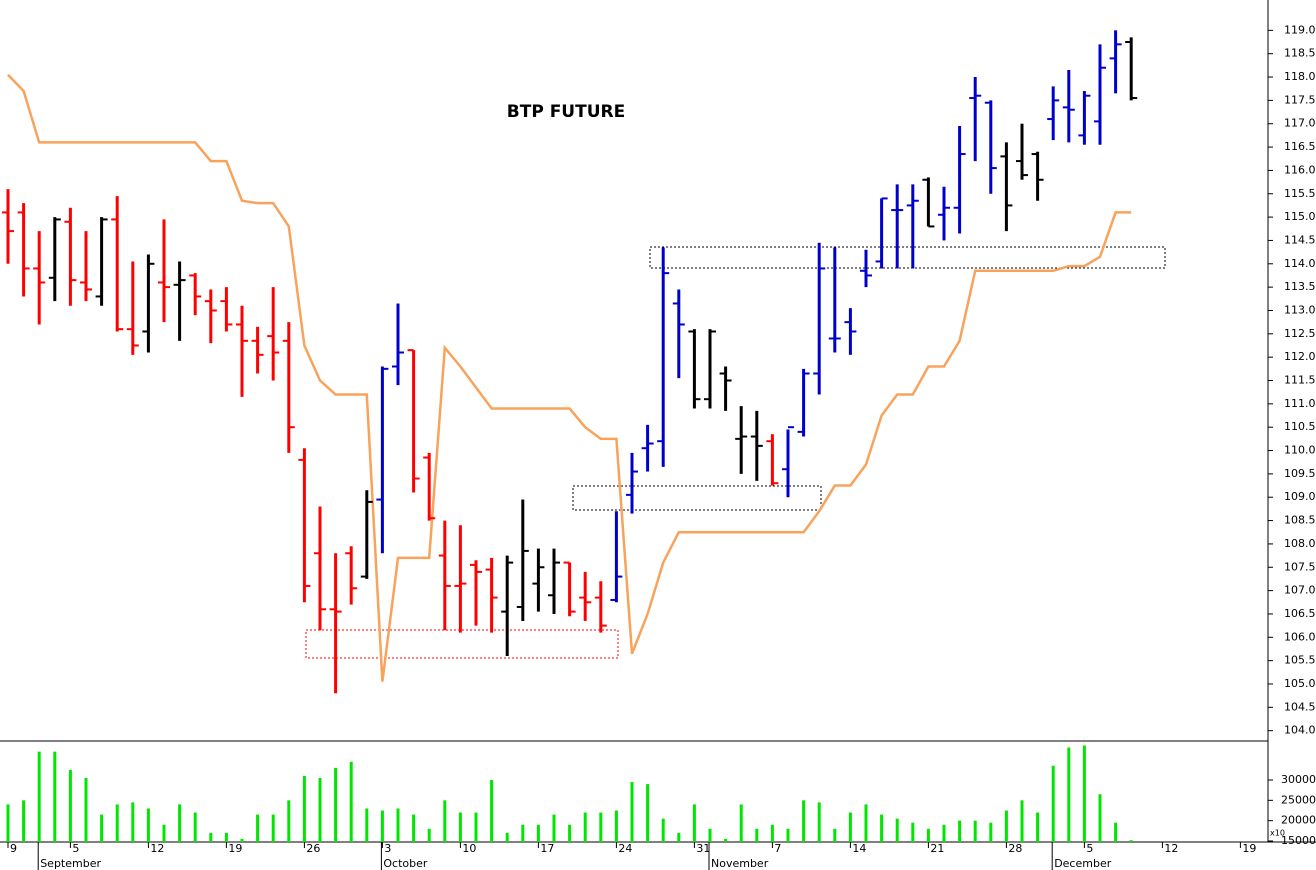 Image resolution: width=1316 pixels, height=870 pixels. What do you see at coordinates (1298, 840) in the screenshot?
I see `y-tick-label: 15000` at bounding box center [1298, 840].